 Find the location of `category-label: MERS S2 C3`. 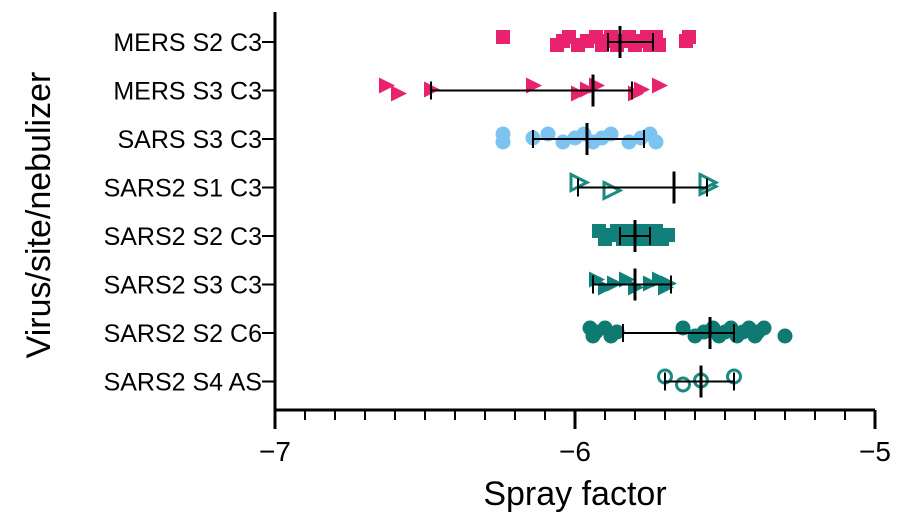

category-label: MERS S2 C3 is located at coordinates (187, 43).